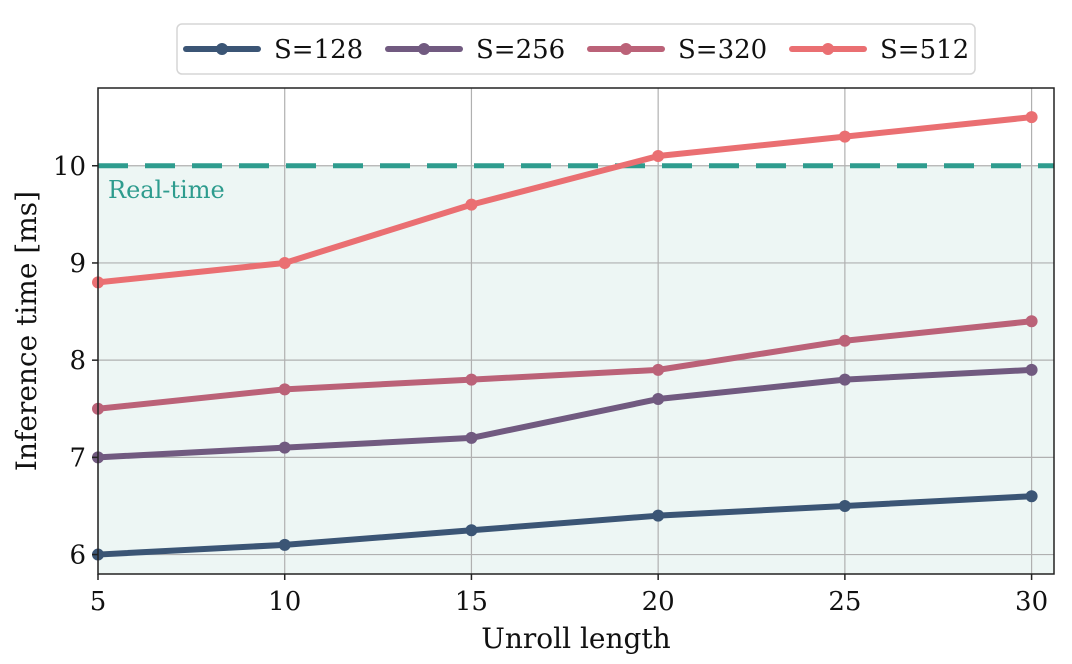 This screenshot has height=664, width=1072. I want to click on real-time-annotation: Real-time, so click(166, 190).